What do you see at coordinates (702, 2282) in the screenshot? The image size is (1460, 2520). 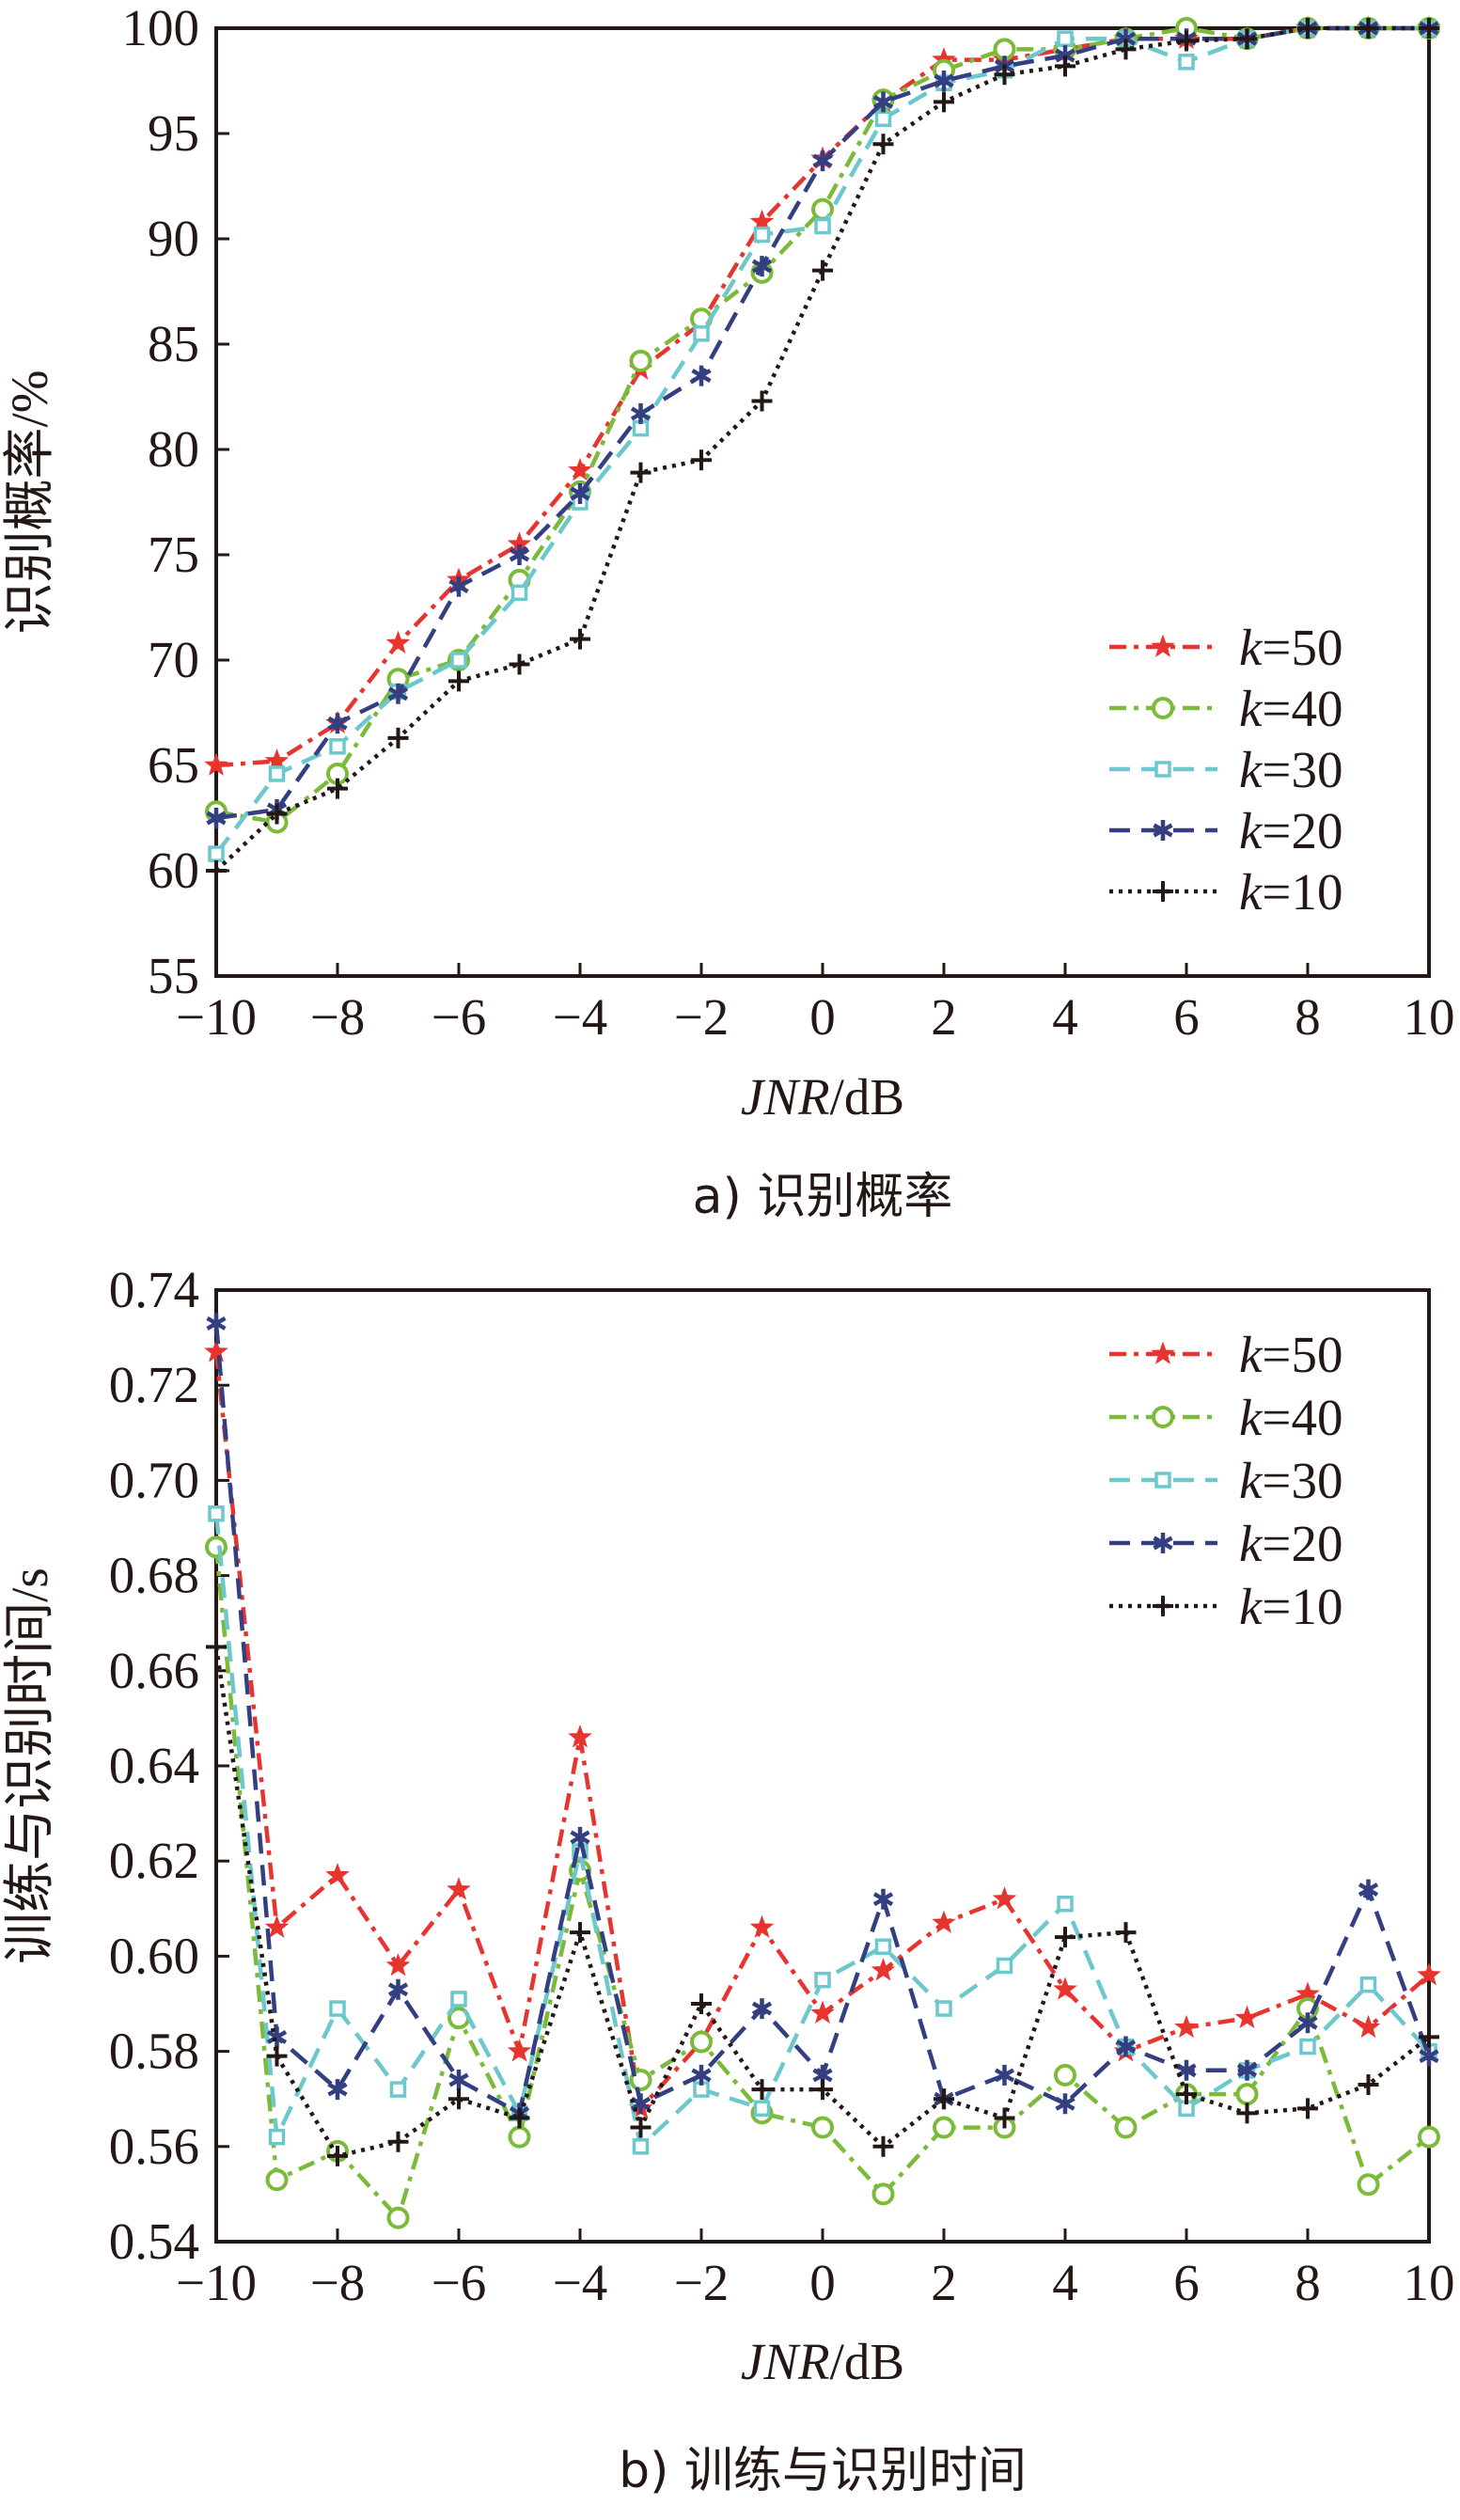 I see `x-tick-label: −2` at bounding box center [702, 2282].